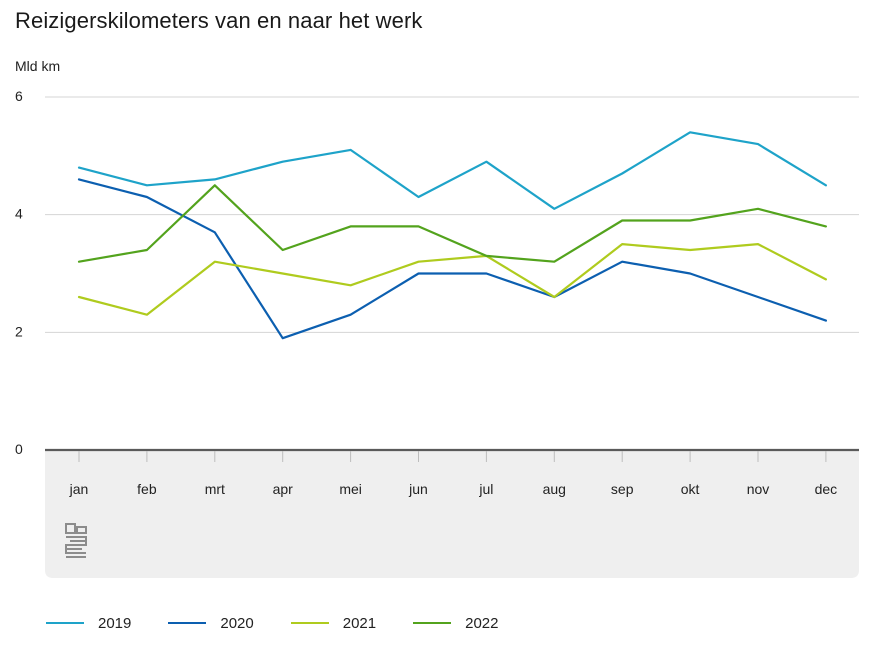 Image resolution: width=874 pixels, height=656 pixels. I want to click on x-tick-label: feb, so click(147, 489).